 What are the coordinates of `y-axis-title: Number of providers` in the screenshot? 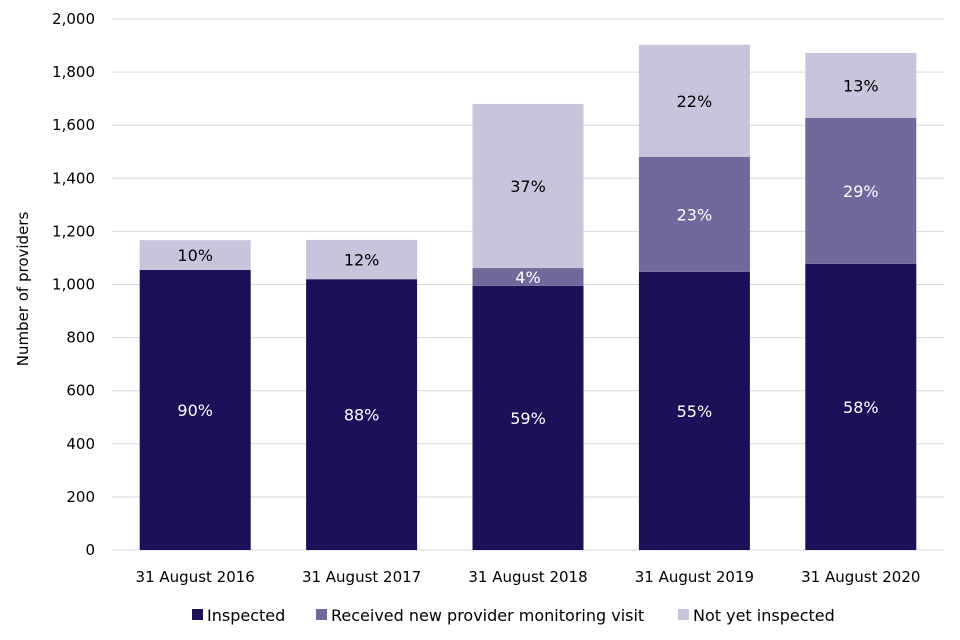 It's located at (23, 289).